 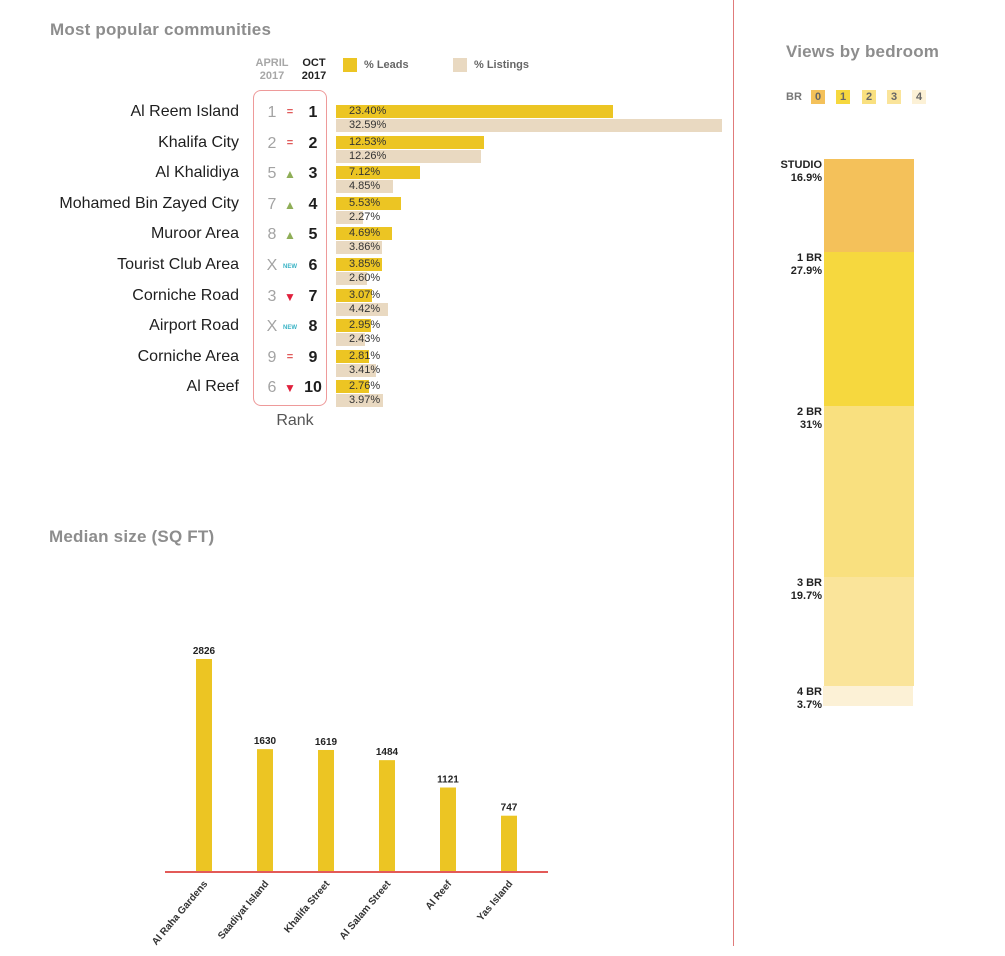 I want to click on listings-value-label: 2.27%, so click(x=365, y=216).